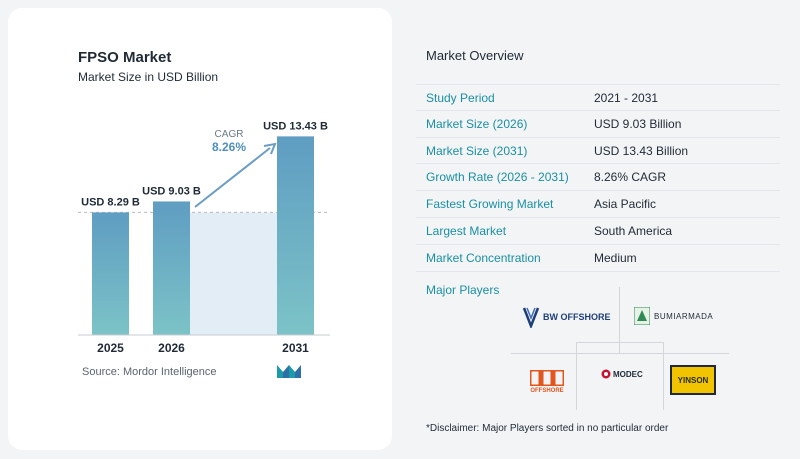 The image size is (800, 459). What do you see at coordinates (295, 348) in the screenshot?
I see `category-label-2031: 2031` at bounding box center [295, 348].